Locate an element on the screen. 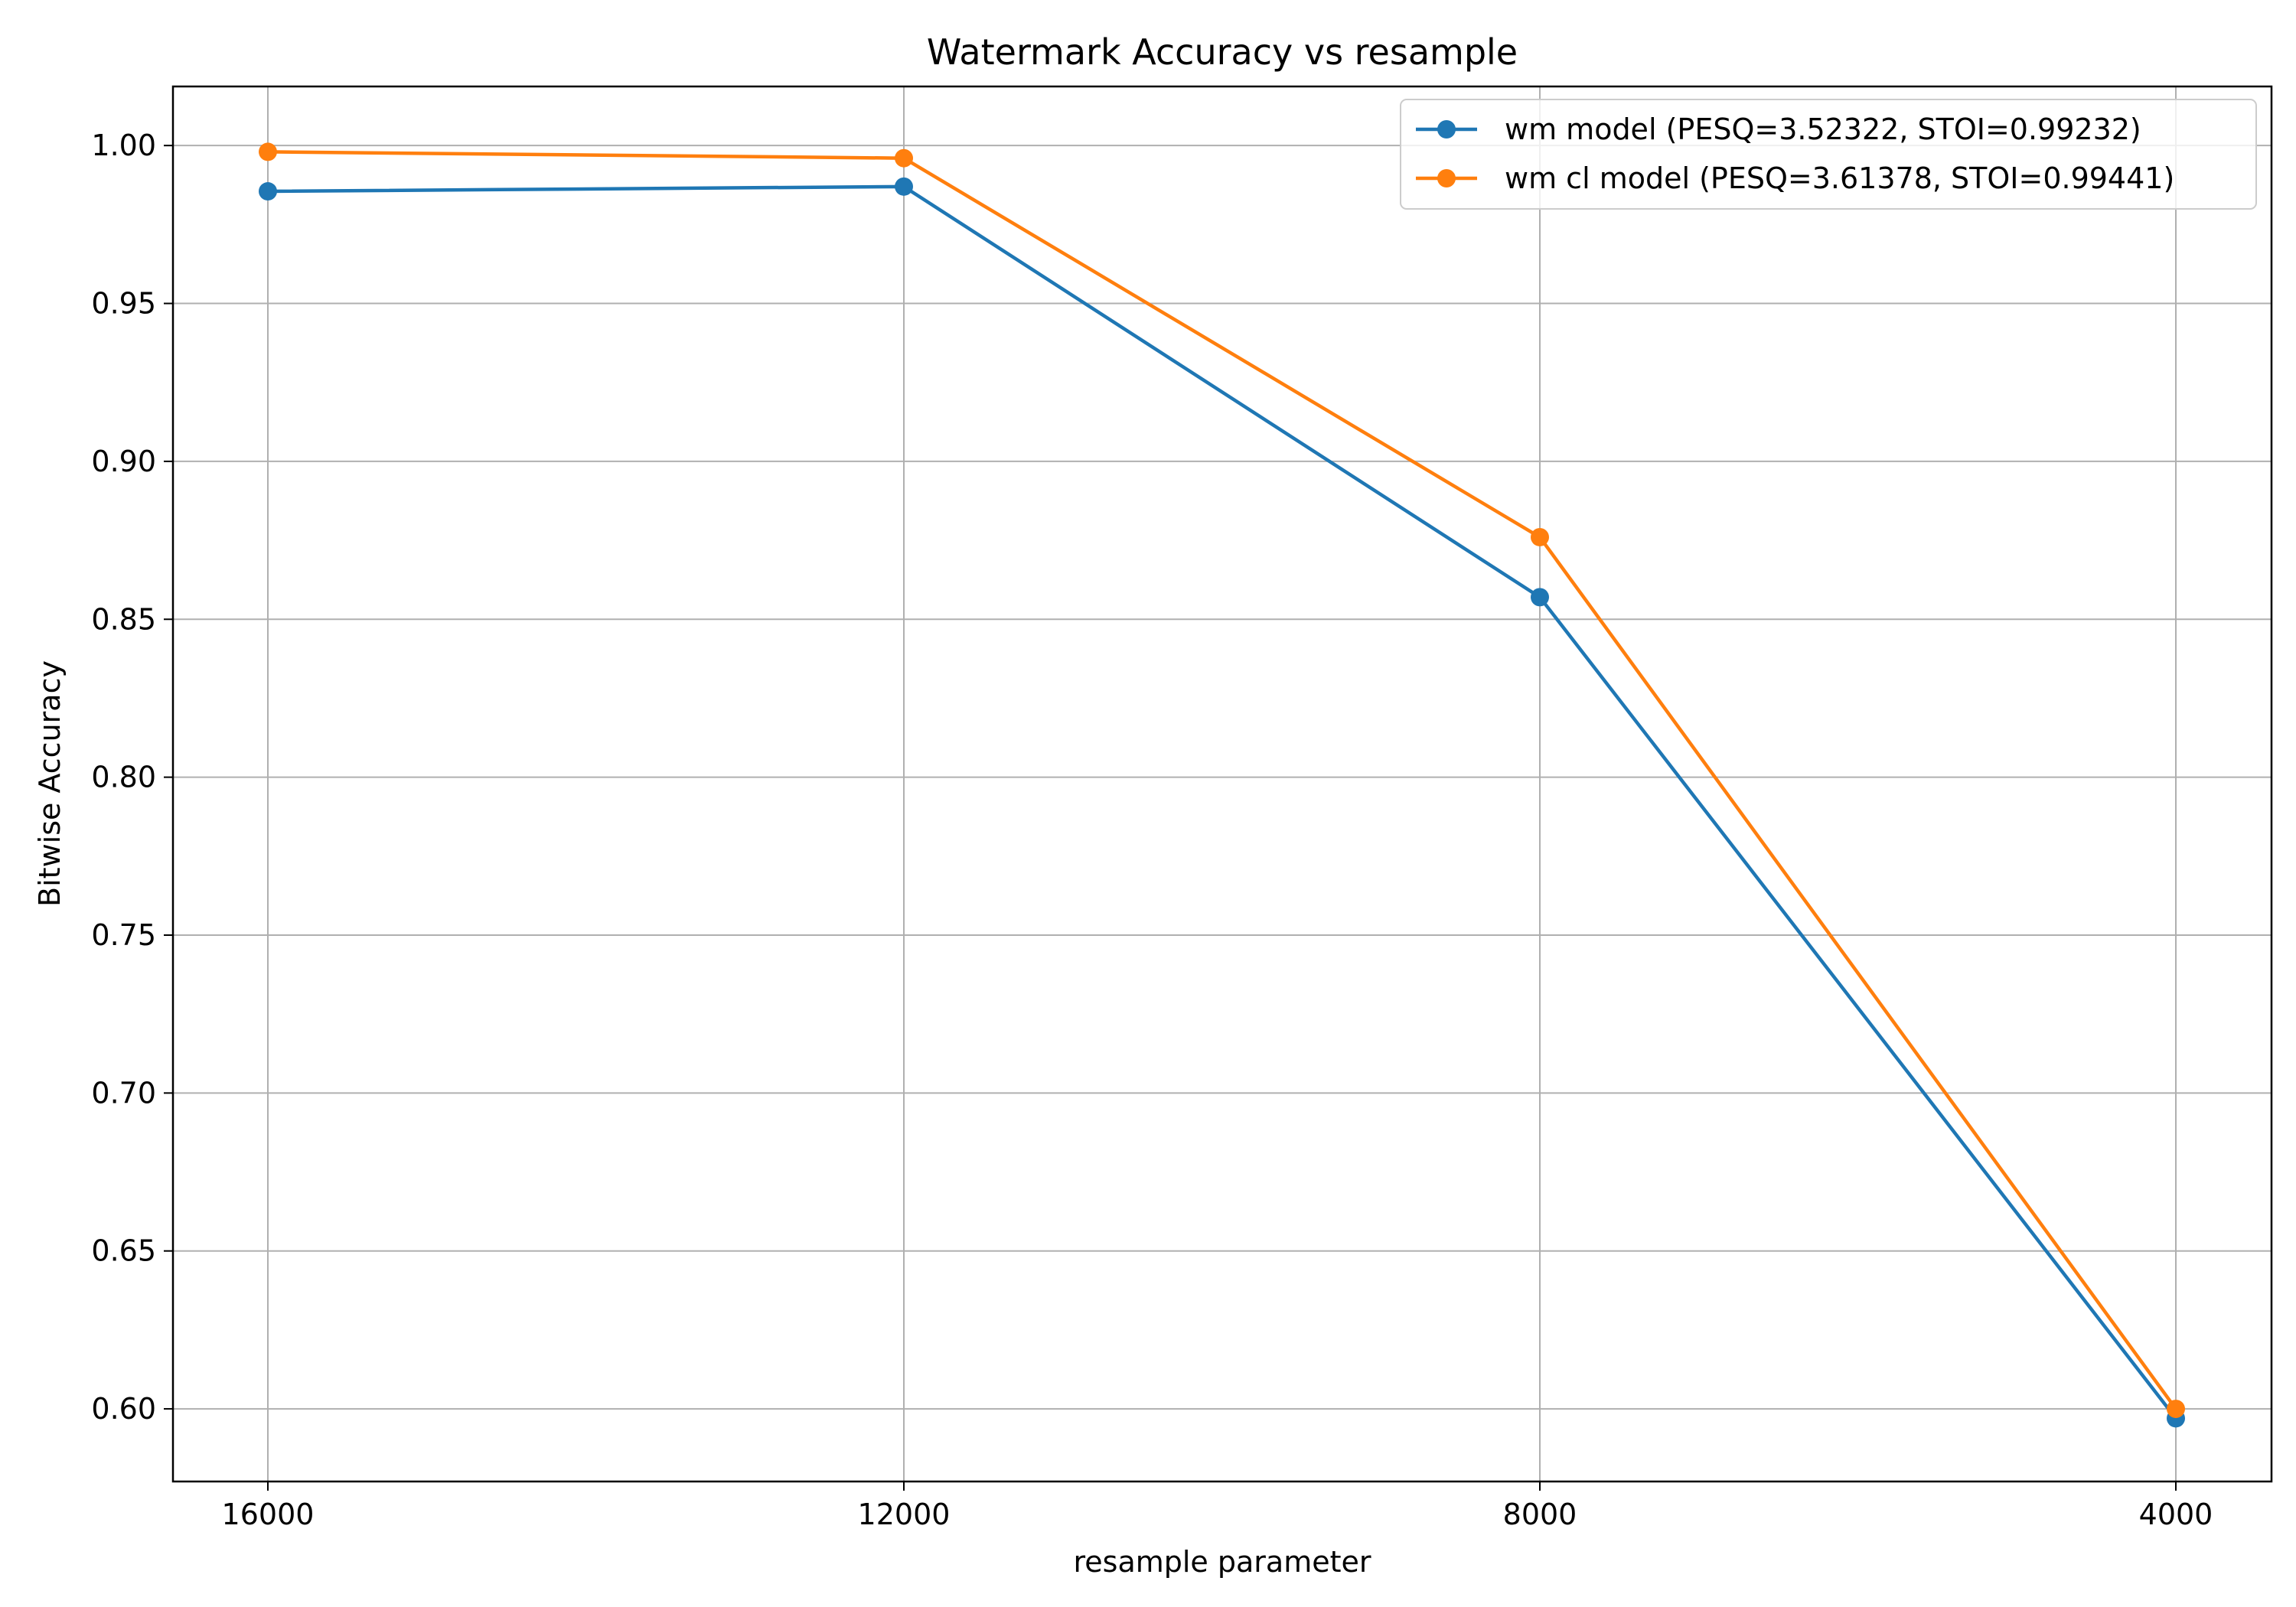  x-tick-label: 4000 is located at coordinates (2176, 1514).